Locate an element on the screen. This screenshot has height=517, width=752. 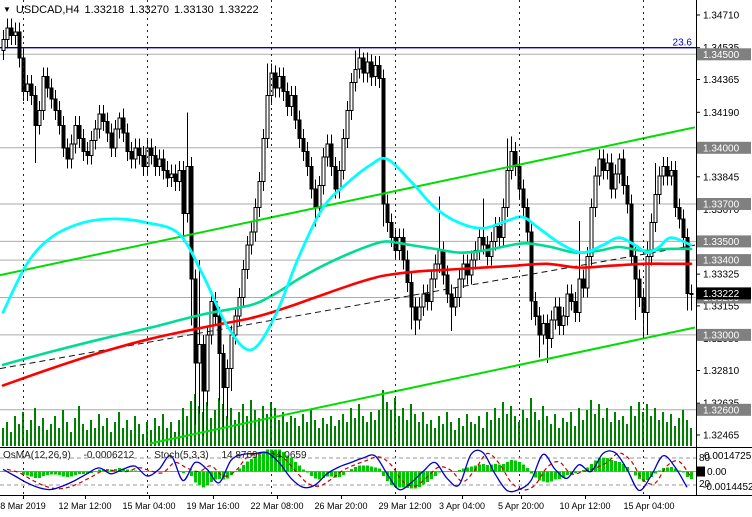
time-tick-label: 8 Mar 2019 is located at coordinates (23, 506).